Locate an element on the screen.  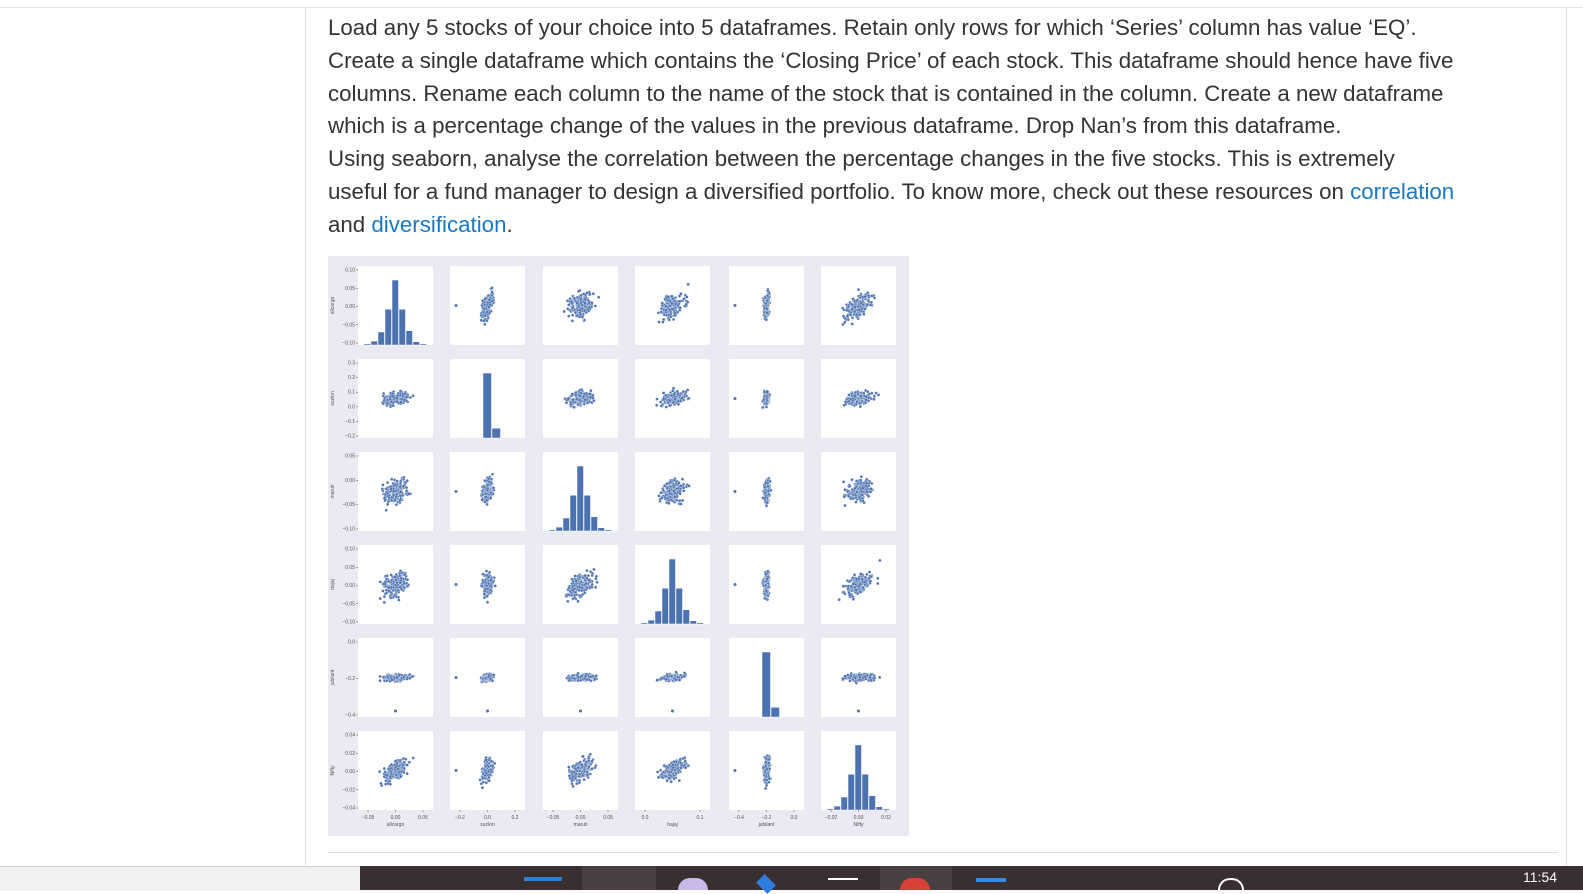
correlation-link: correlation is located at coordinates (1402, 191).